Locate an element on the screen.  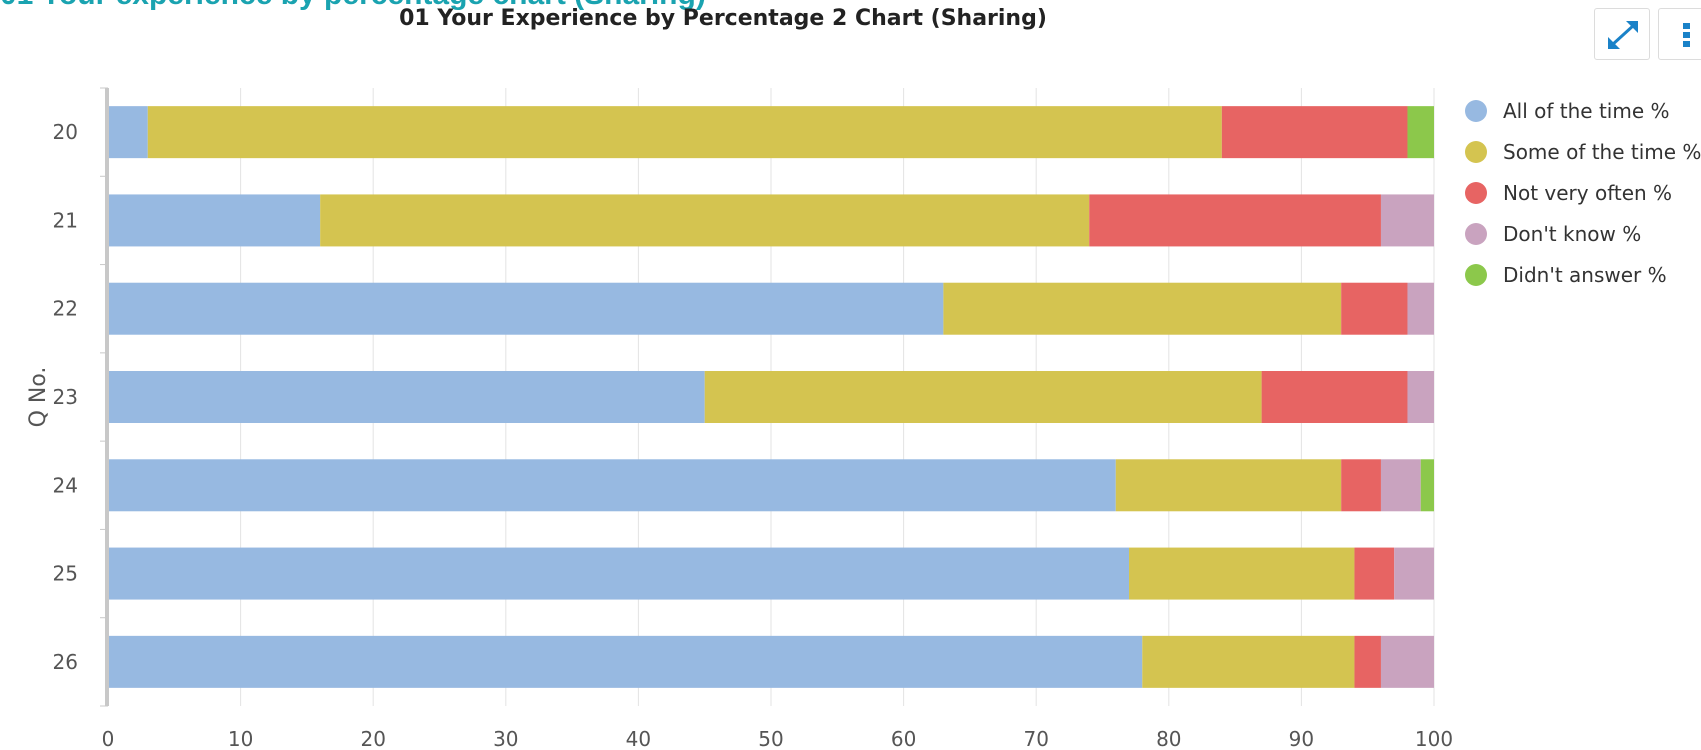
y-tick-label: 26 is located at coordinates (65, 662).